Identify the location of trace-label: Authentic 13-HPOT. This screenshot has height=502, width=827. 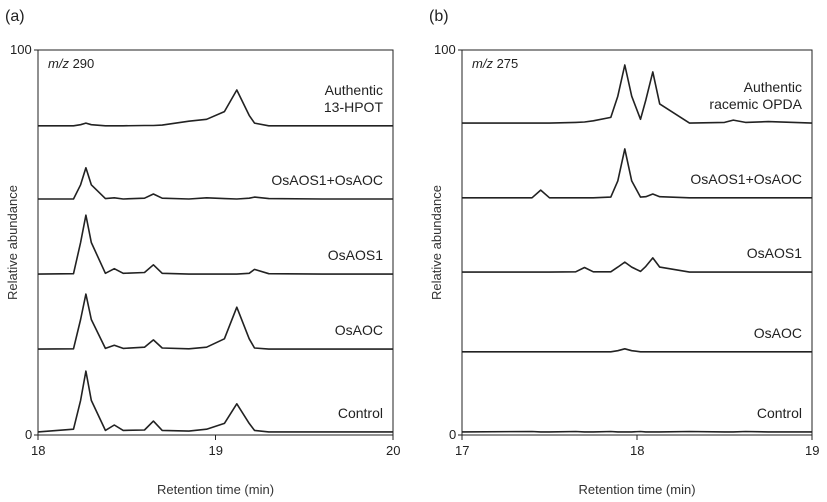
(353, 98).